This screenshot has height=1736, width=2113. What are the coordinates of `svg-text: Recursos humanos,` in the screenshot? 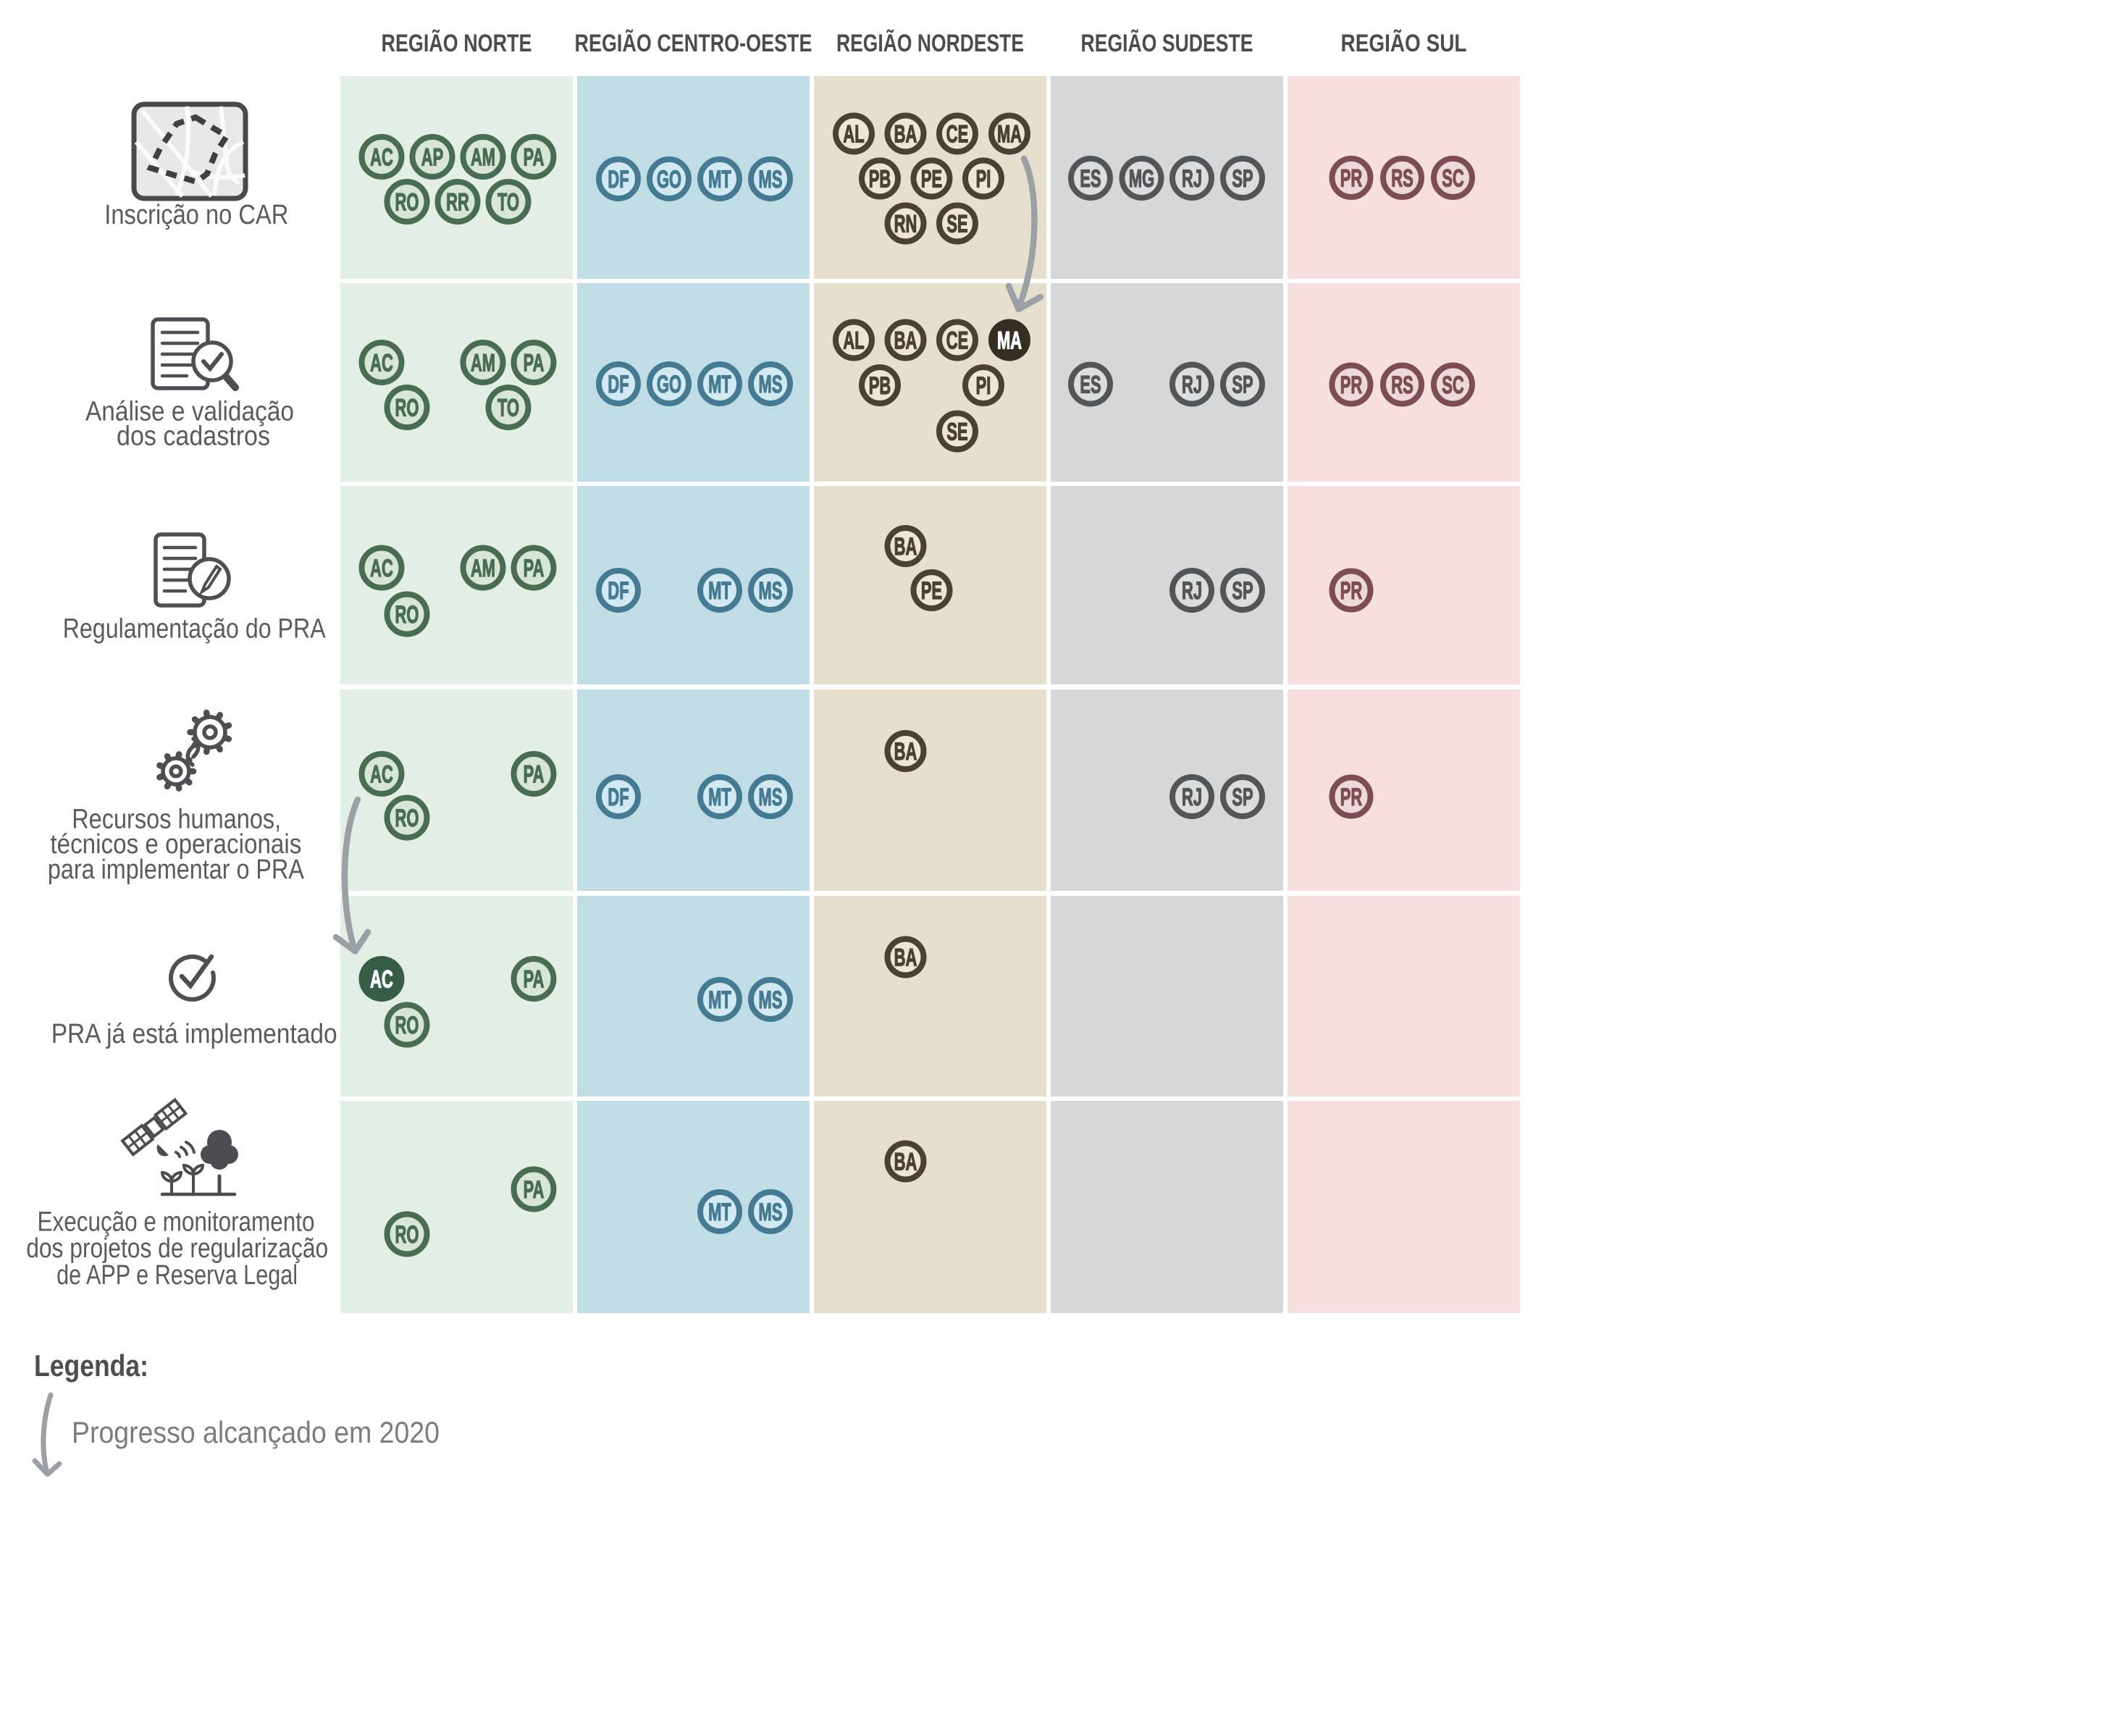 It's located at (177, 819).